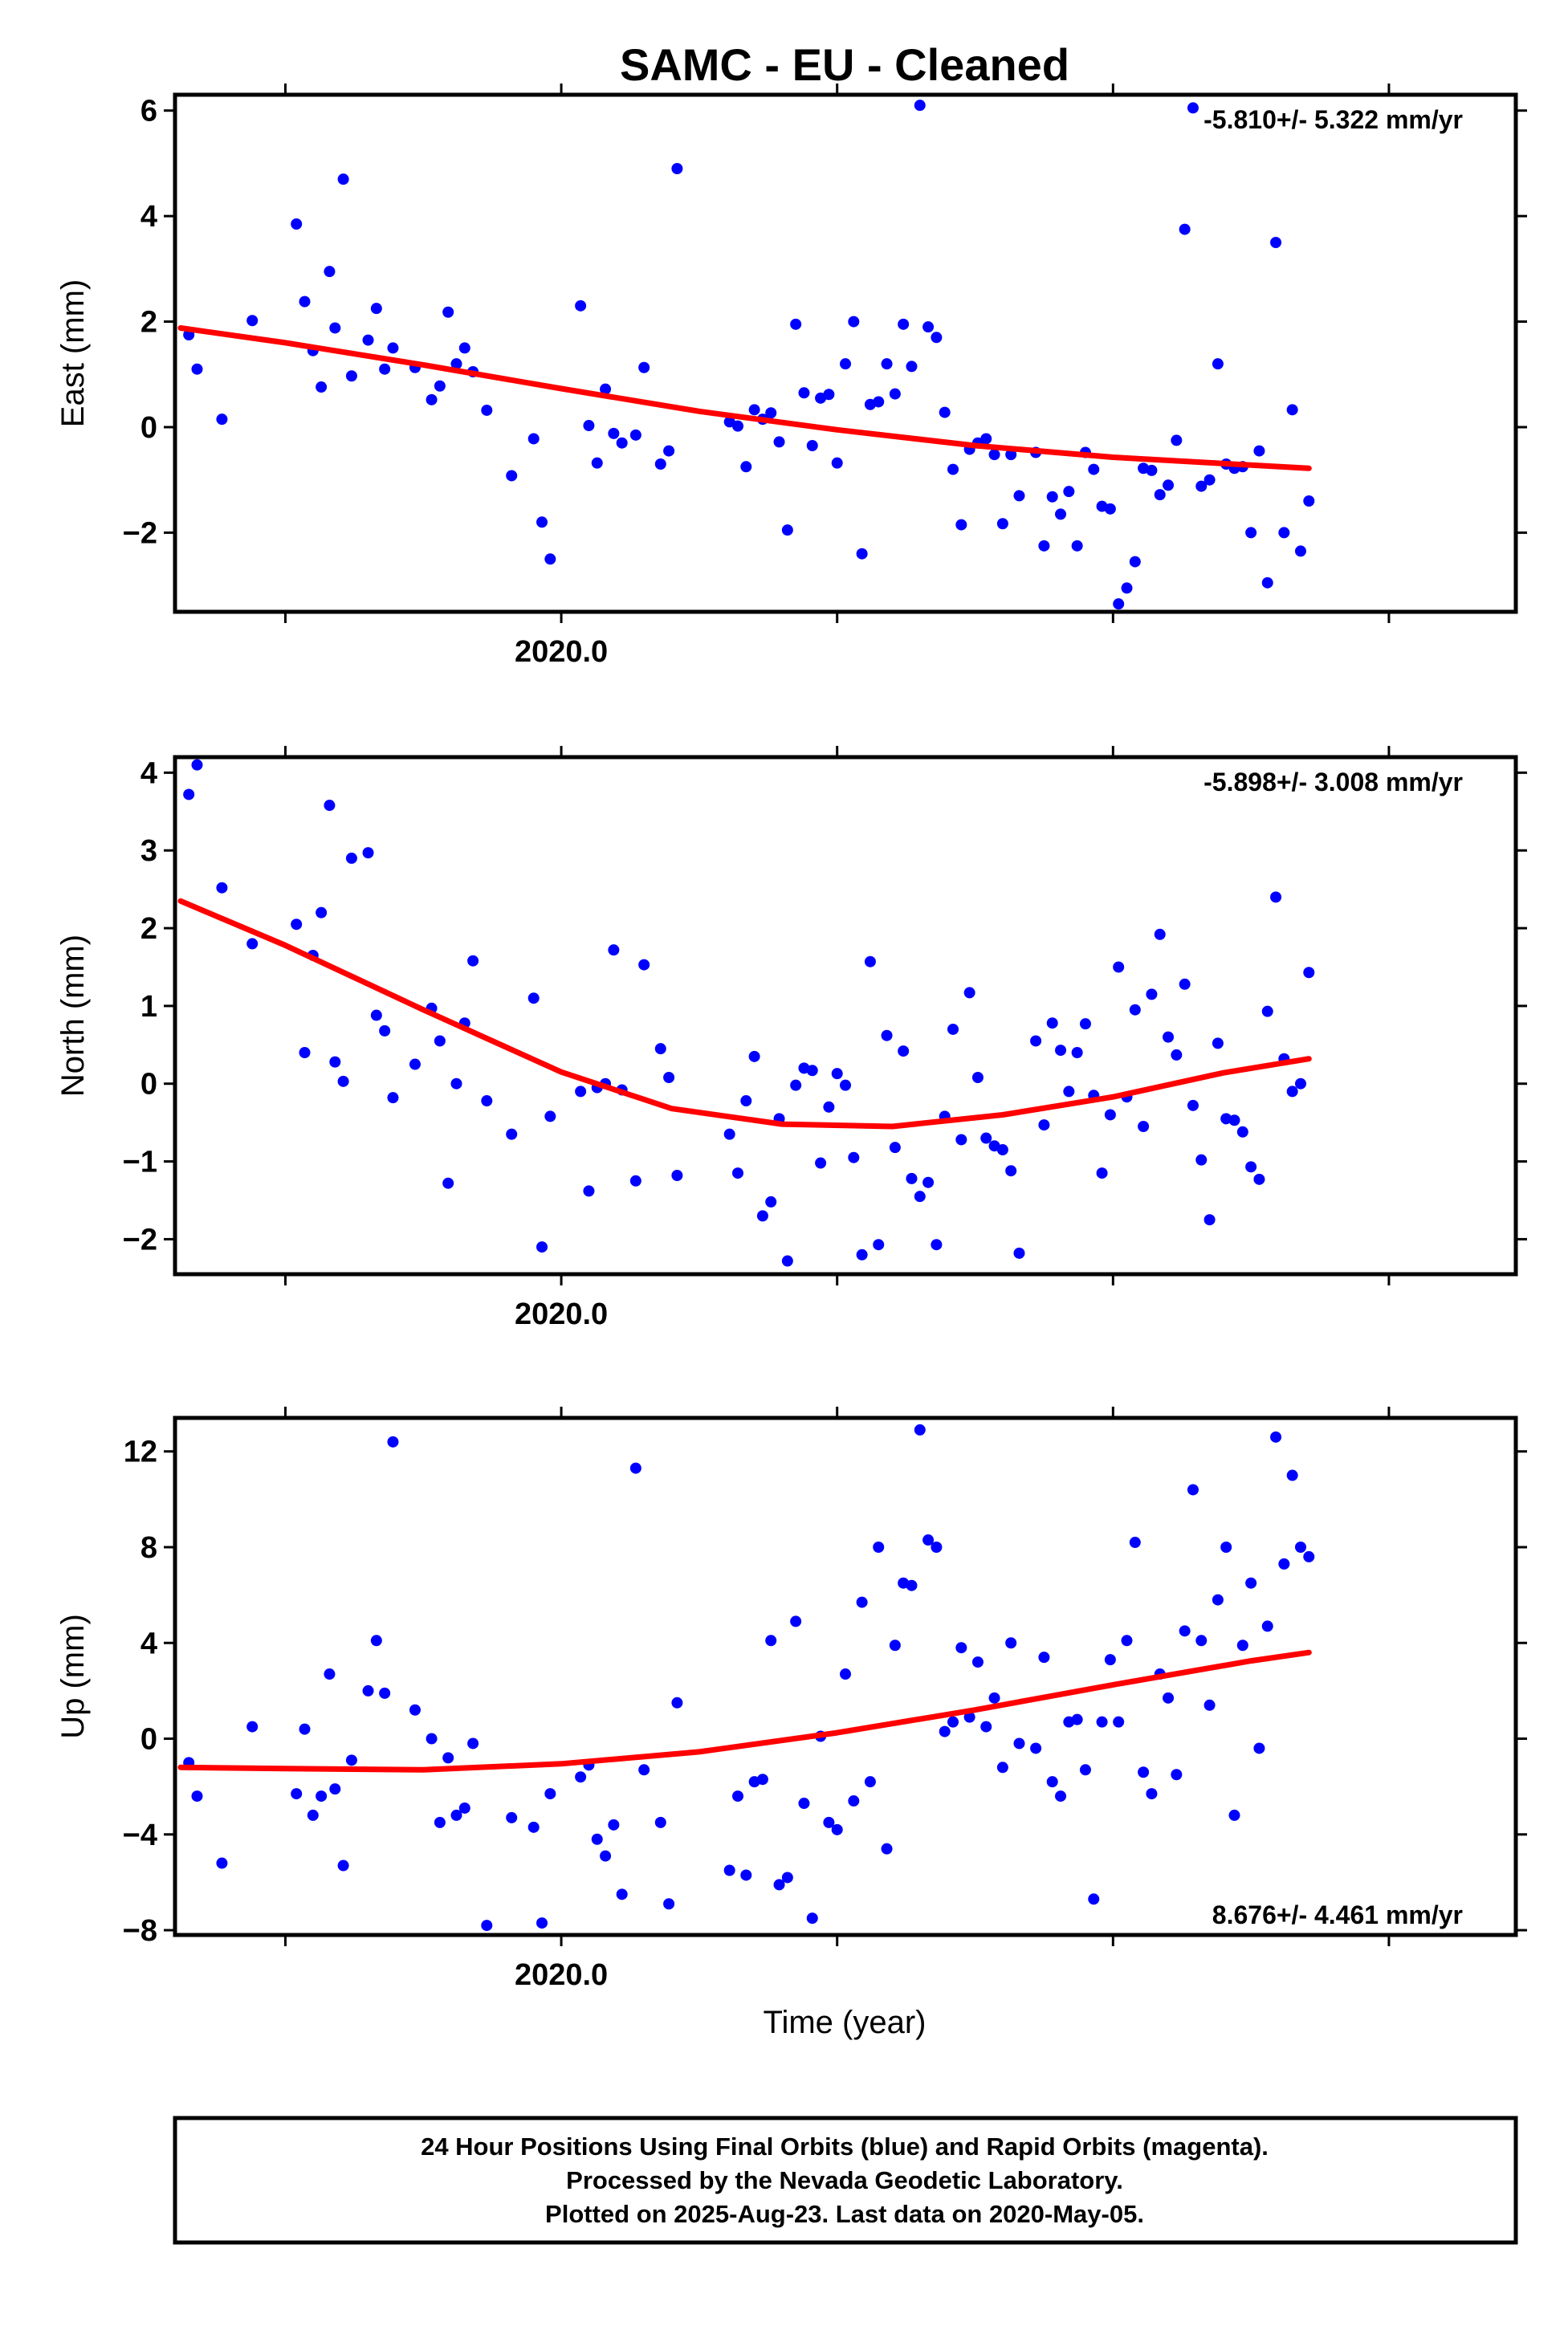  Describe the element at coordinates (149, 773) in the screenshot. I see `y-tick-label: 4` at that location.